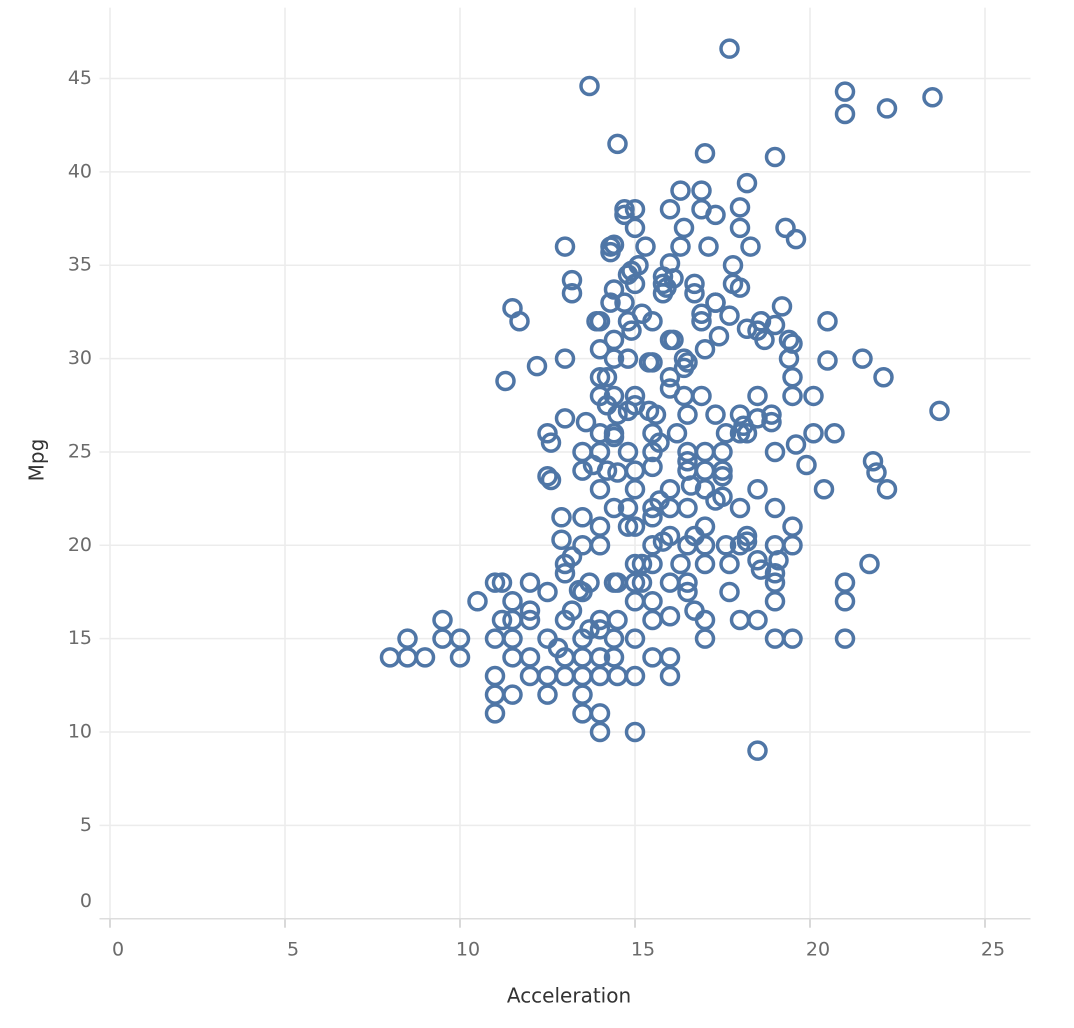 This screenshot has height=1028, width=1074. What do you see at coordinates (80, 545) in the screenshot?
I see `y-tick-label: 20` at bounding box center [80, 545].